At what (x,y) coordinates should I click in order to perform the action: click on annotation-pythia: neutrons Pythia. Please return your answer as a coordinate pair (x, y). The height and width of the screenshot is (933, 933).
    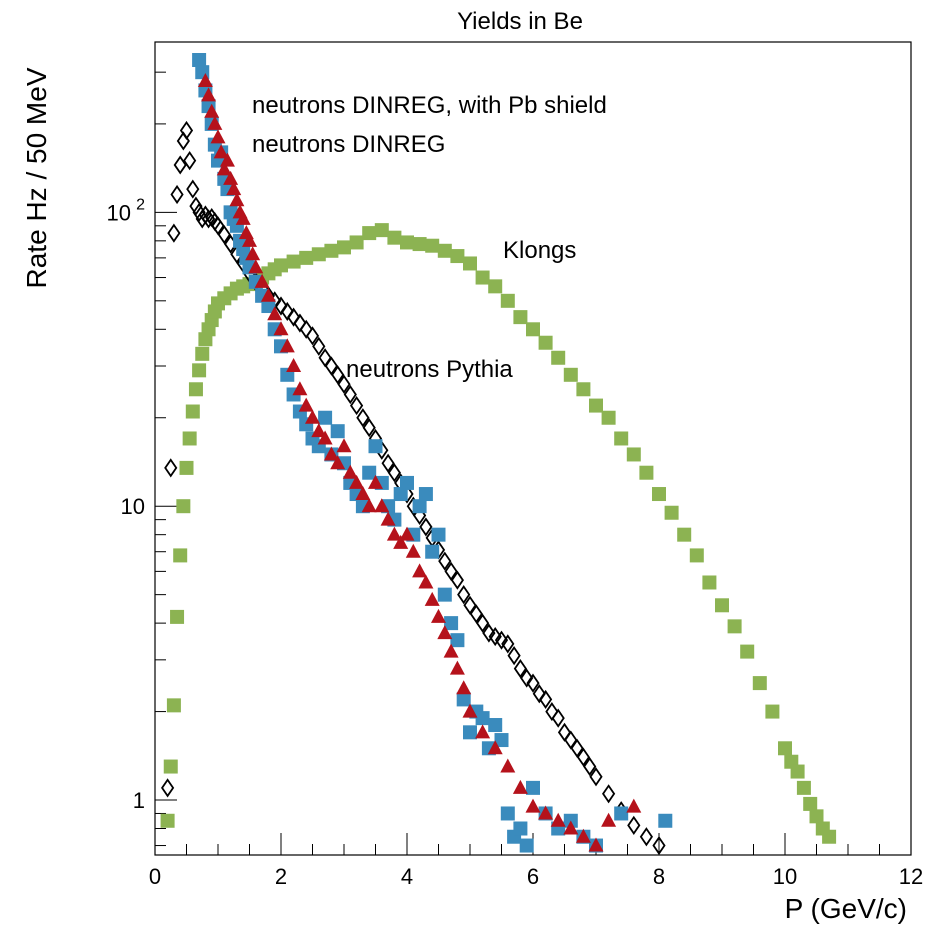
    Looking at the image, I should click on (429, 369).